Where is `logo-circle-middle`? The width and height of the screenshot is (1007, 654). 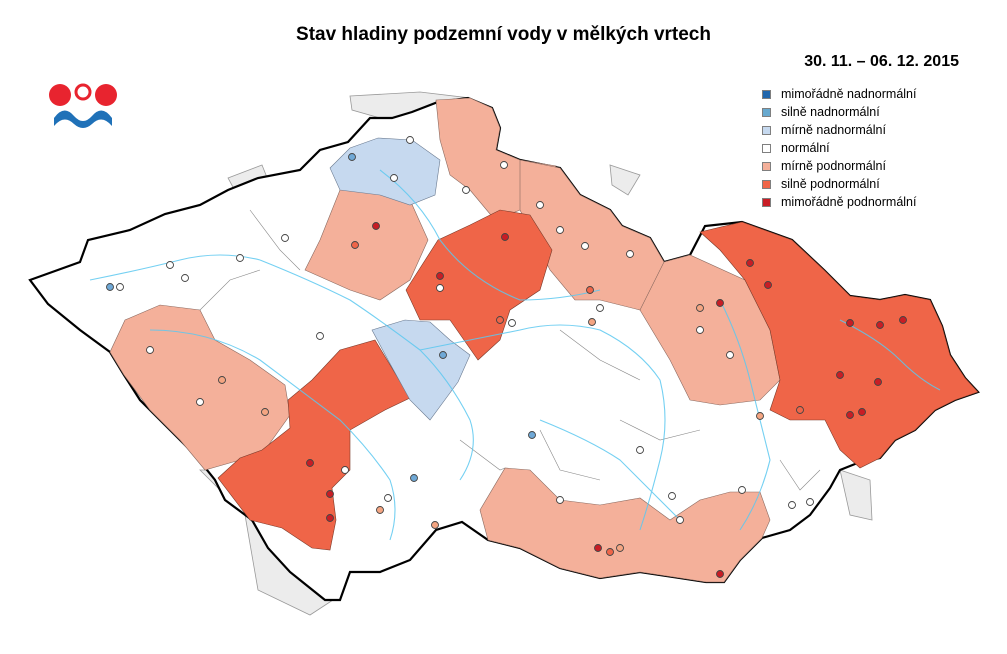
logo-circle-middle is located at coordinates (83, 92).